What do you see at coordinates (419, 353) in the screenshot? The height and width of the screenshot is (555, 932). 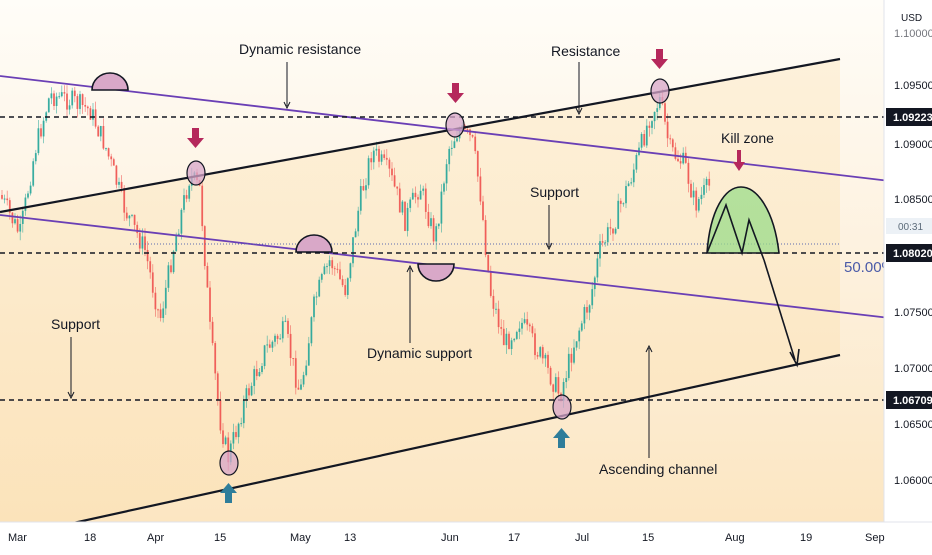 I see `dynamic-support-label: Dynamic support` at bounding box center [419, 353].